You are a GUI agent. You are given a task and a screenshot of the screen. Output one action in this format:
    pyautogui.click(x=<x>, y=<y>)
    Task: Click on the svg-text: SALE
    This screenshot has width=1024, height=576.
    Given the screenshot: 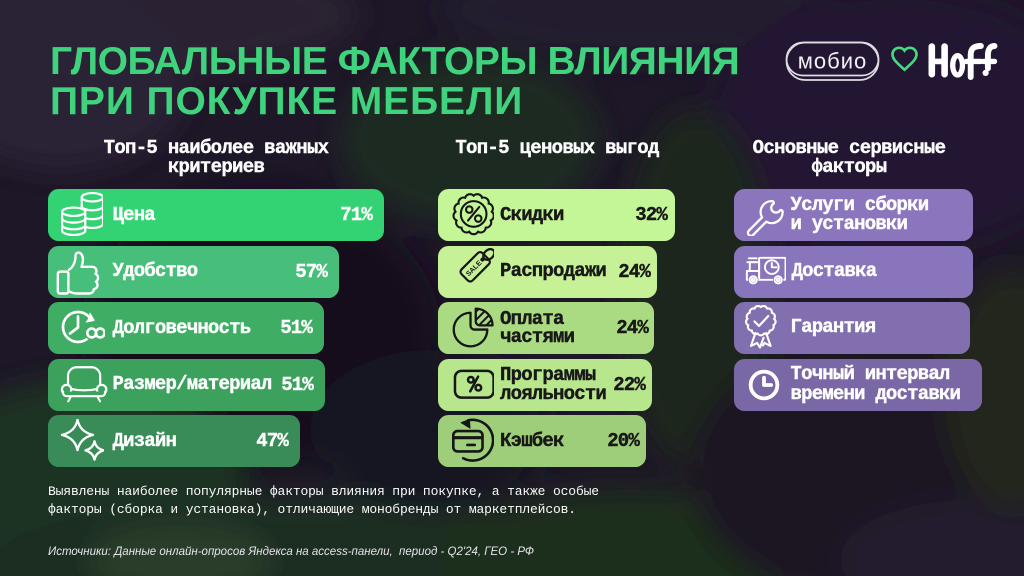 What is the action you would take?
    pyautogui.click(x=473, y=267)
    